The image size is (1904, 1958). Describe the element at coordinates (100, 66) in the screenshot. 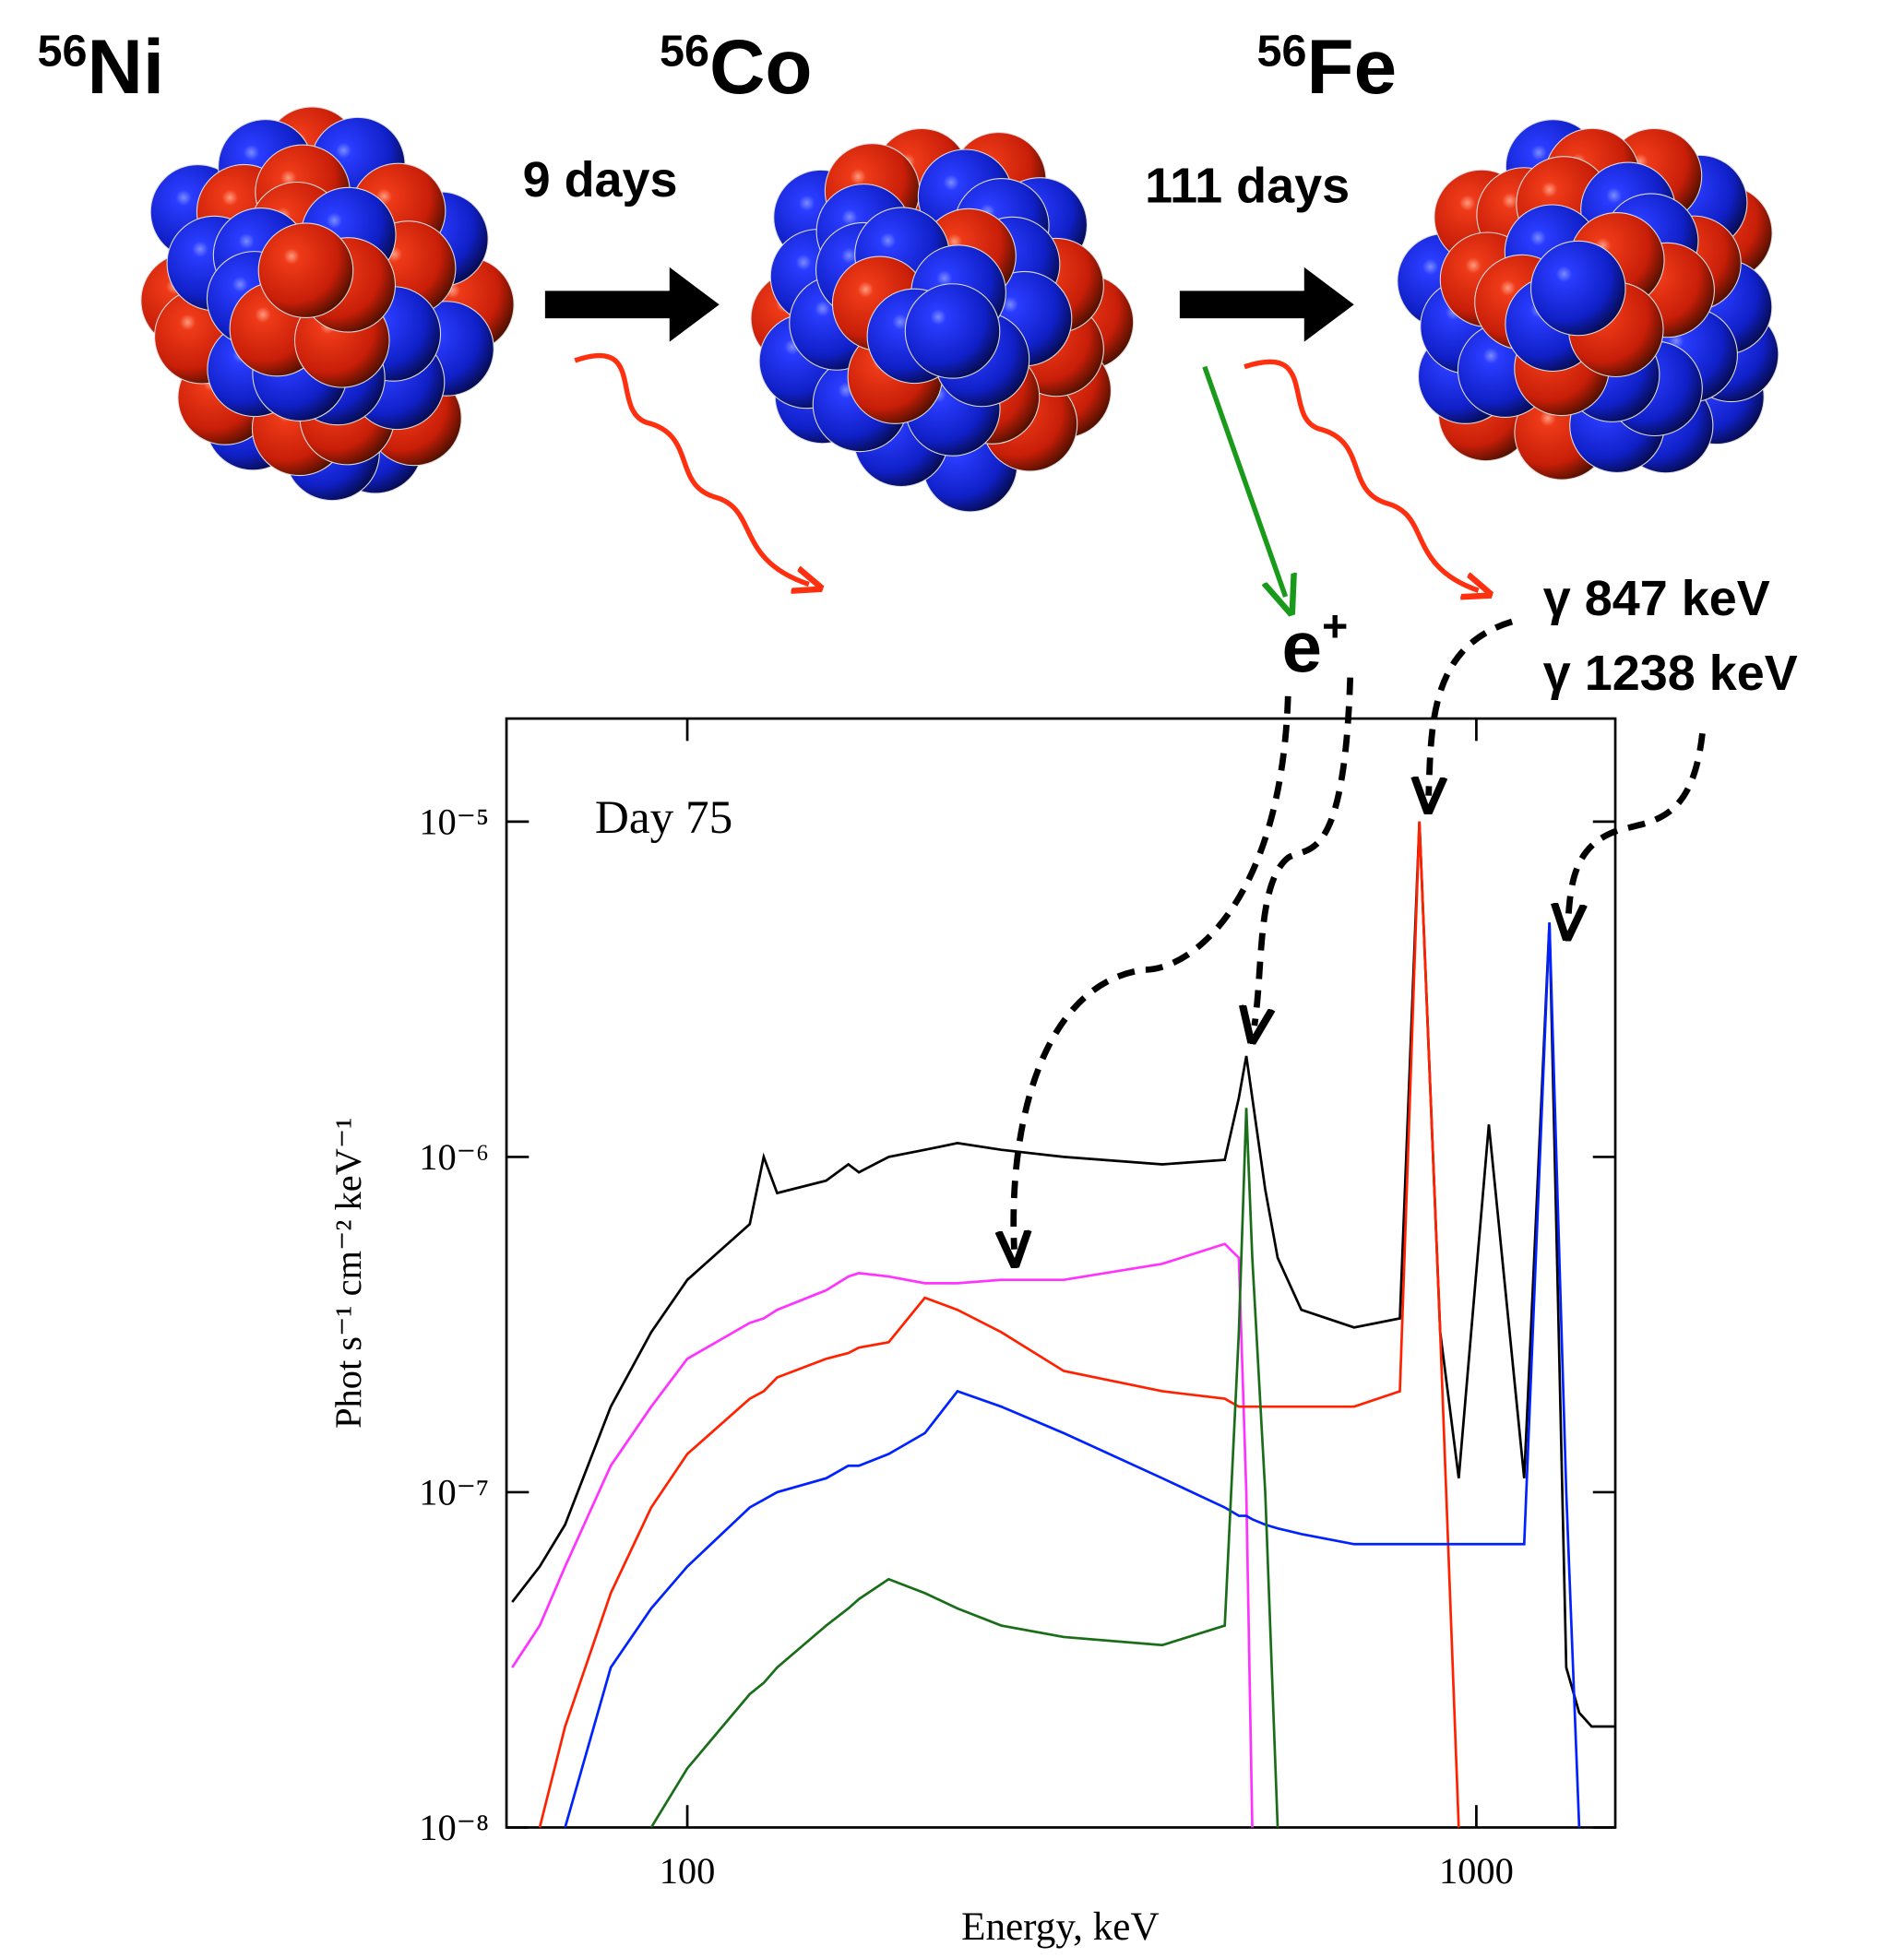

I see `nucleus-label: 56Ni` at that location.